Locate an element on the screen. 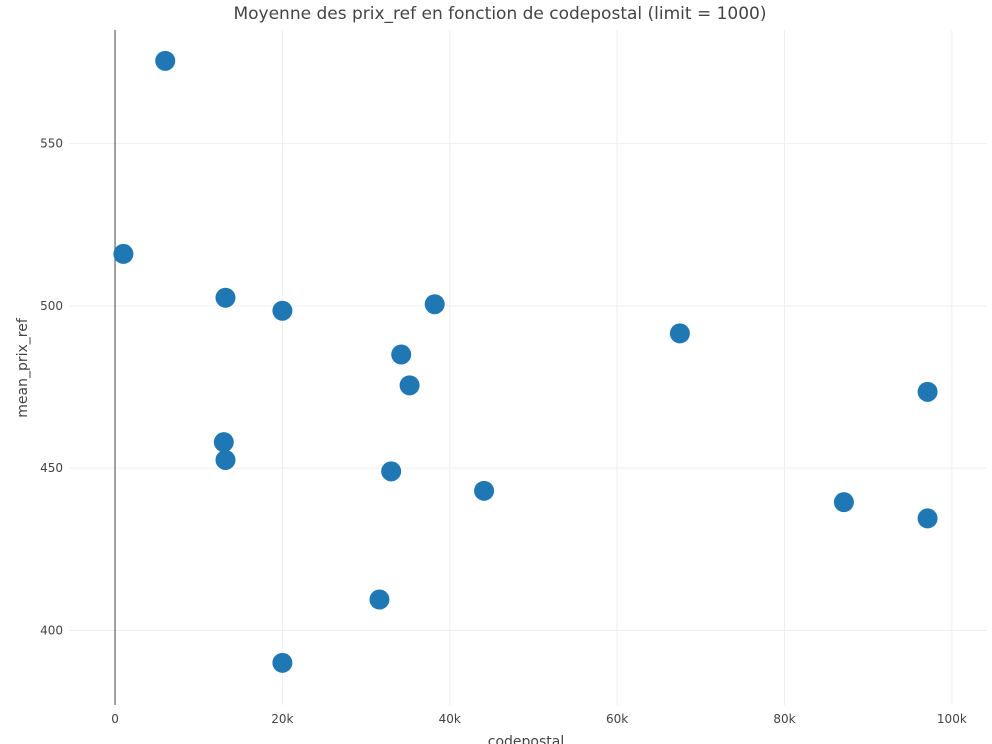 This screenshot has height=744, width=992. x-tick-label: 80k is located at coordinates (784, 719).